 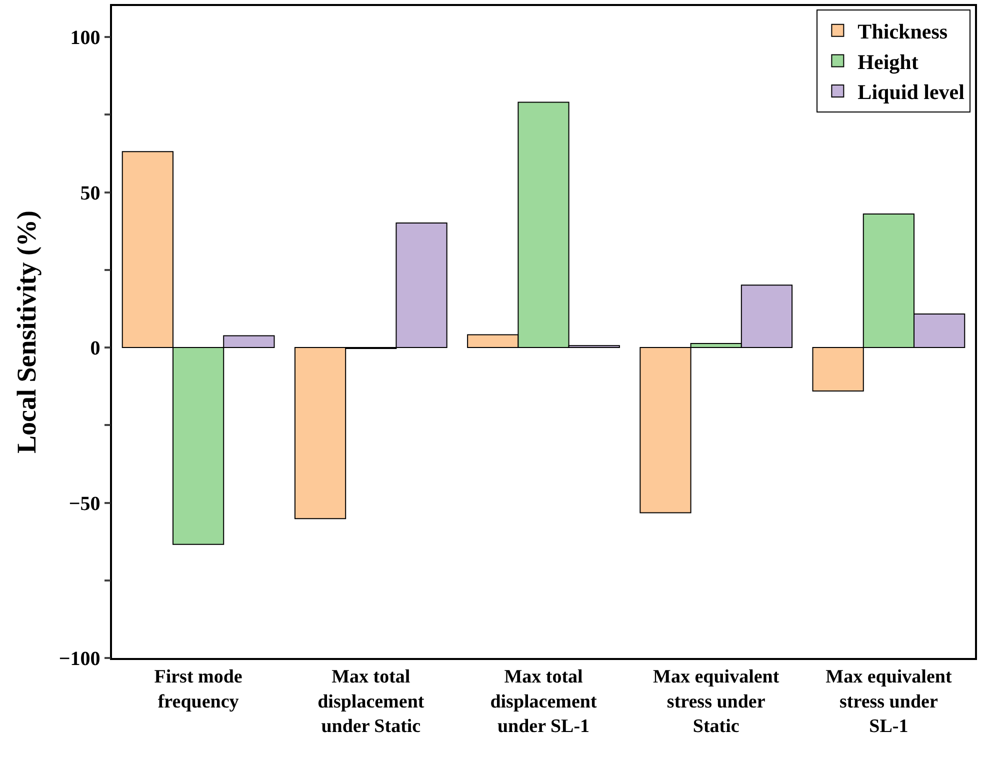 What do you see at coordinates (84, 503) in the screenshot?
I see `y-tick-label: −50` at bounding box center [84, 503].